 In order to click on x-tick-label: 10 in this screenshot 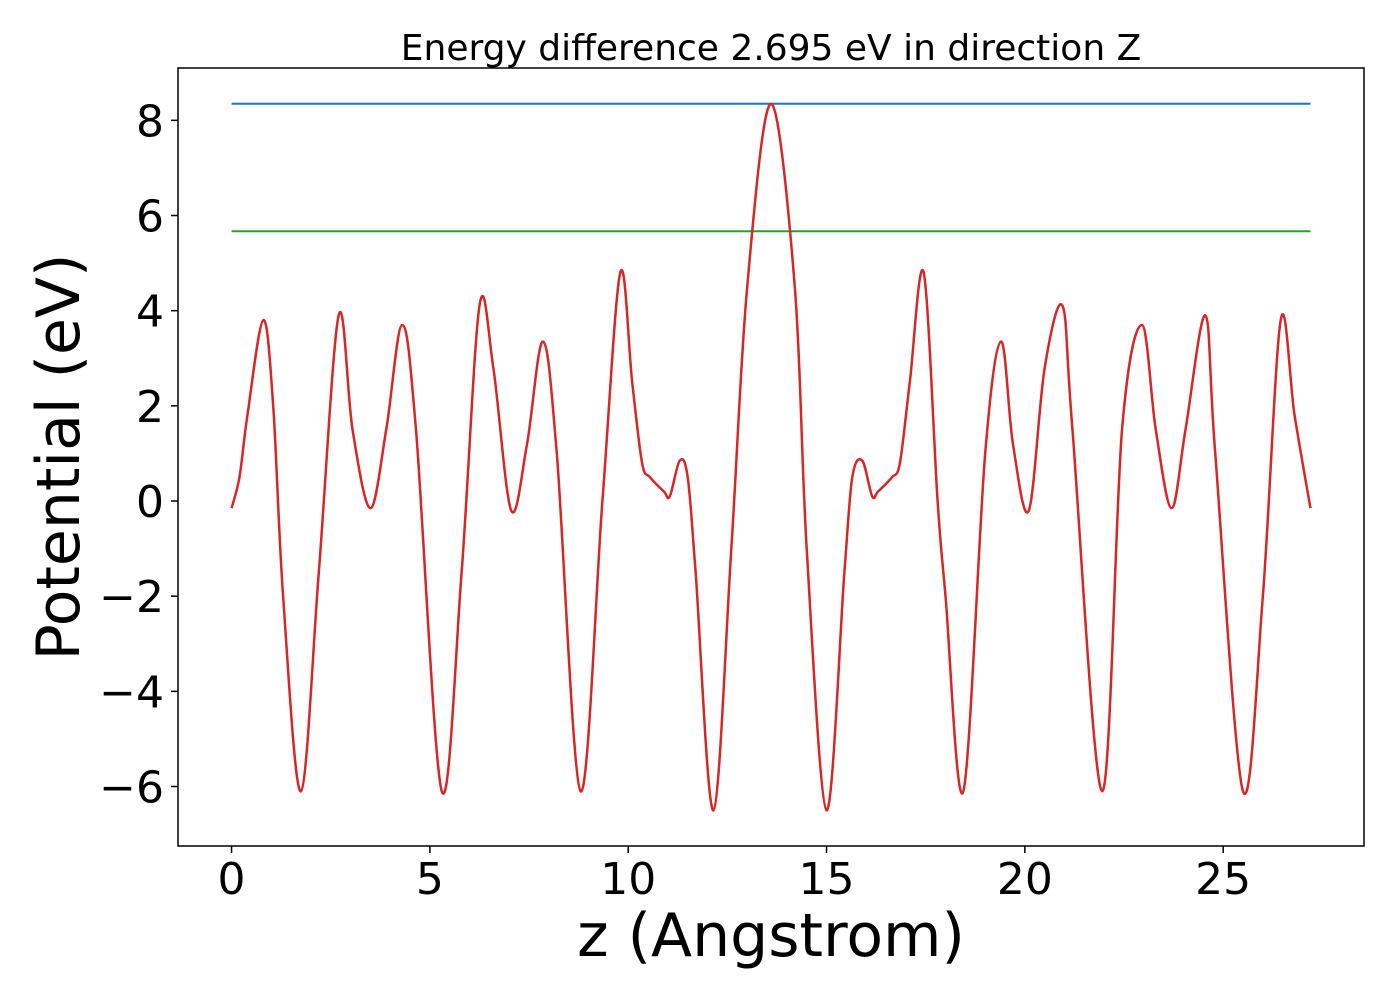, I will do `click(628, 879)`.